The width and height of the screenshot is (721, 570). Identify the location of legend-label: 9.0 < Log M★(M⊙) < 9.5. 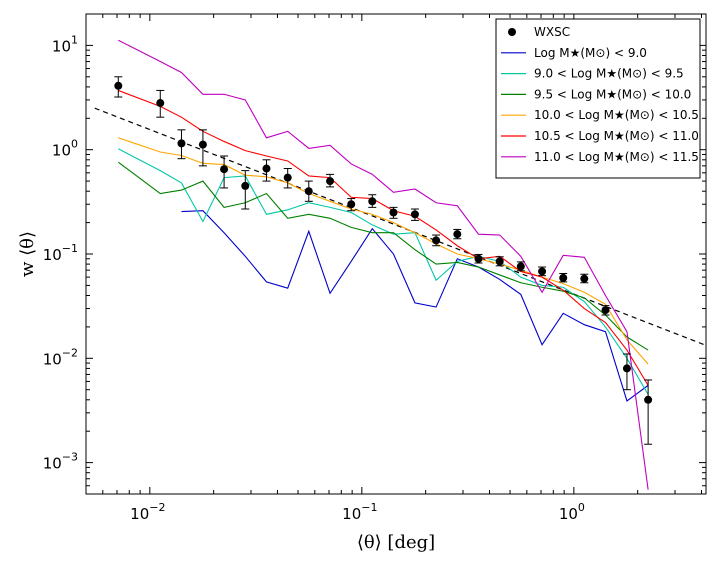
(609, 74).